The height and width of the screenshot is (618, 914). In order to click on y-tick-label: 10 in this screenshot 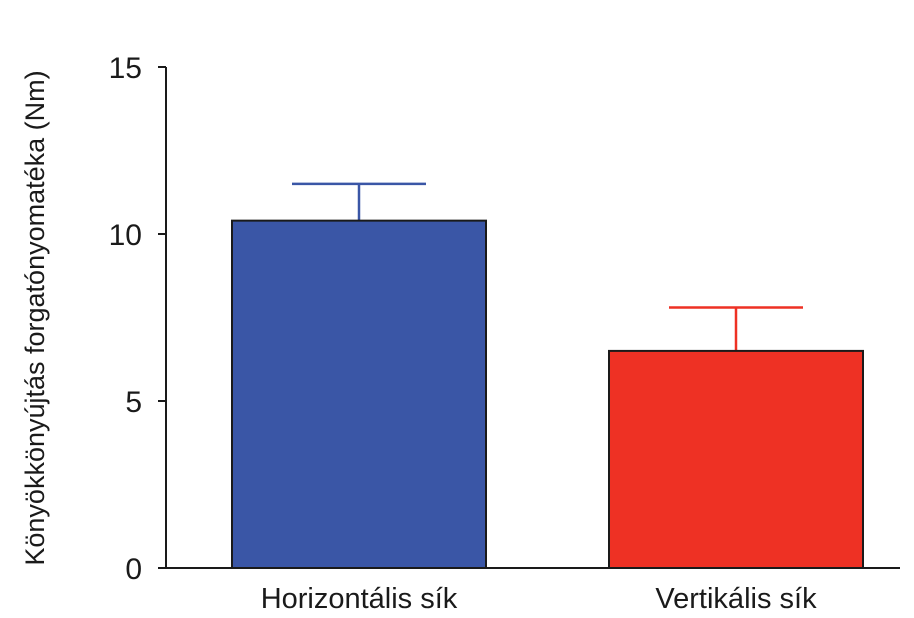, I will do `click(125, 235)`.